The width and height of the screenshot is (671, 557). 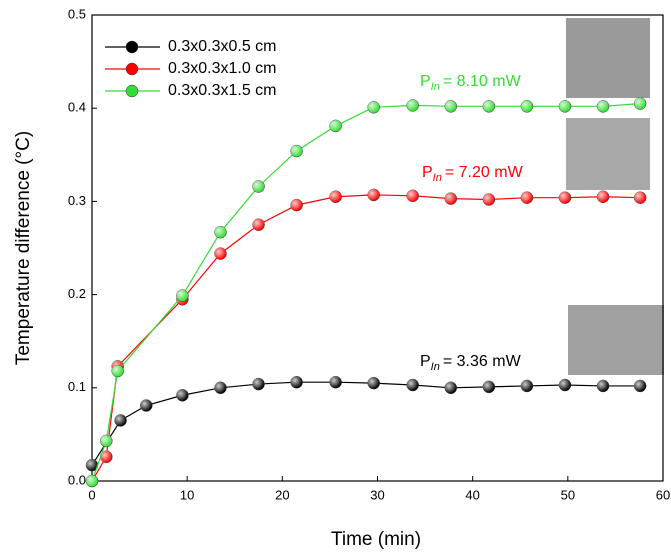 I want to click on annotation-text: = 8.10 mW, so click(x=482, y=81).